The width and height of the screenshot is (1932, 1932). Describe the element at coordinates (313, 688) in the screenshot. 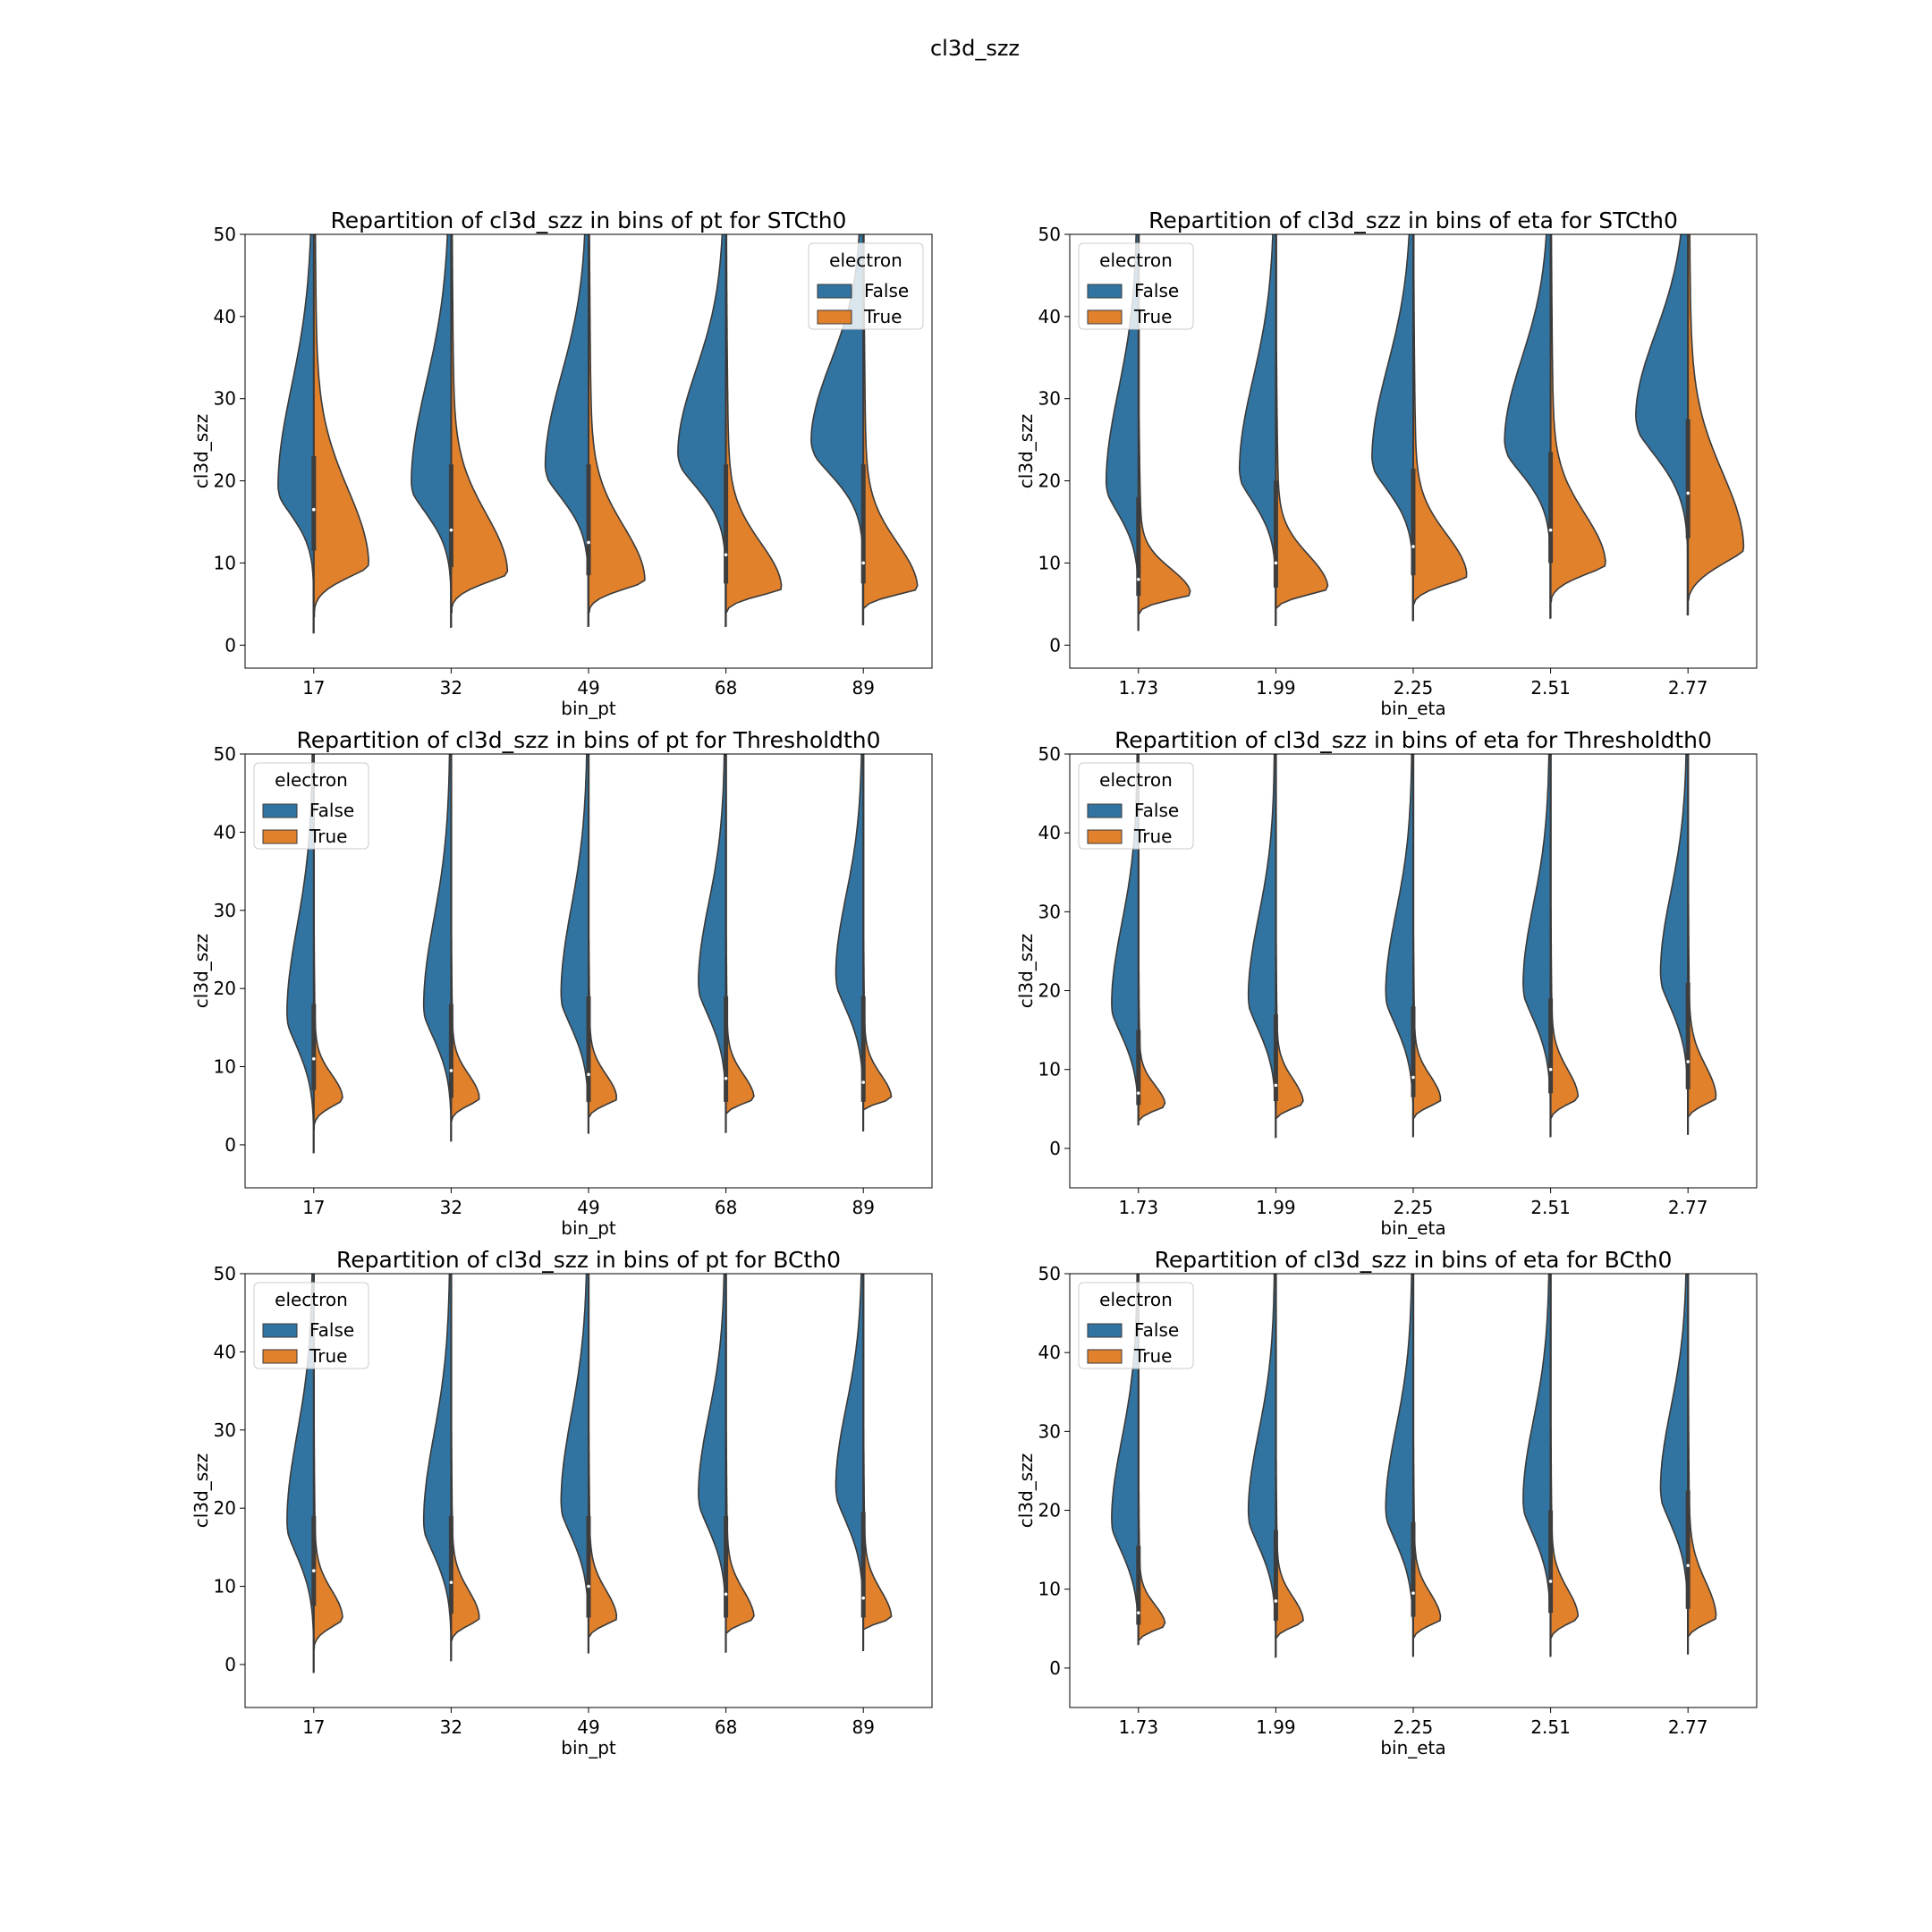

I see `x-tick-label: 17` at that location.